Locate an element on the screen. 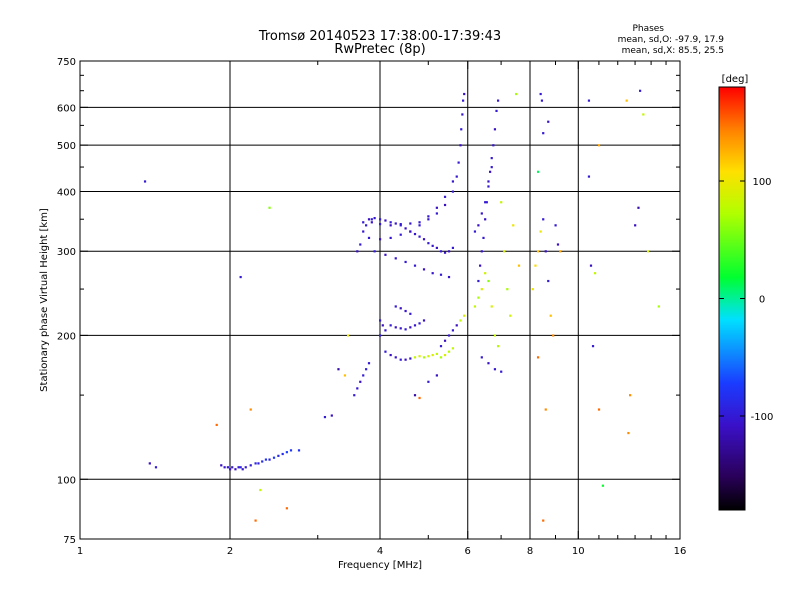 This screenshot has height=600, width=800. y-tick-label: 100 is located at coordinates (66, 480).